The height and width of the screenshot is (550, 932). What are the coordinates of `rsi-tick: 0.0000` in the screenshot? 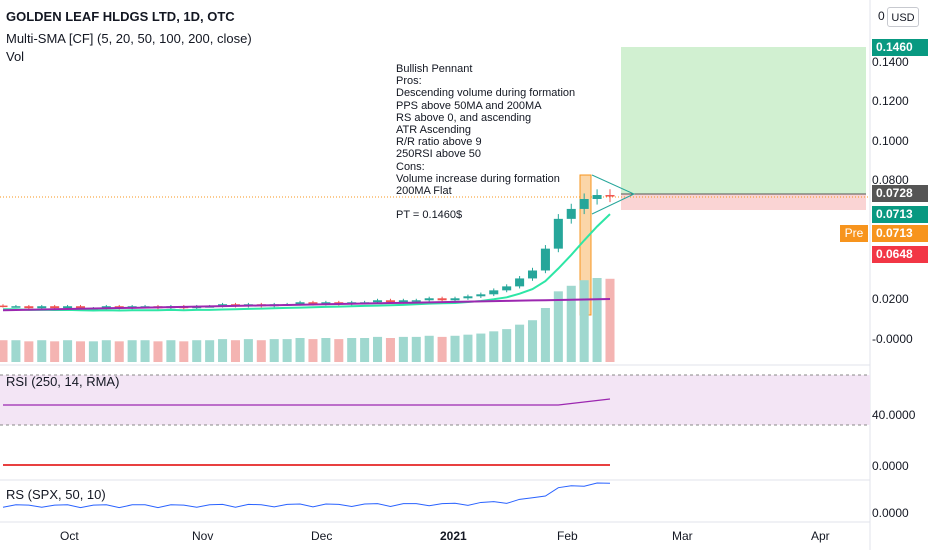 It's located at (890, 466).